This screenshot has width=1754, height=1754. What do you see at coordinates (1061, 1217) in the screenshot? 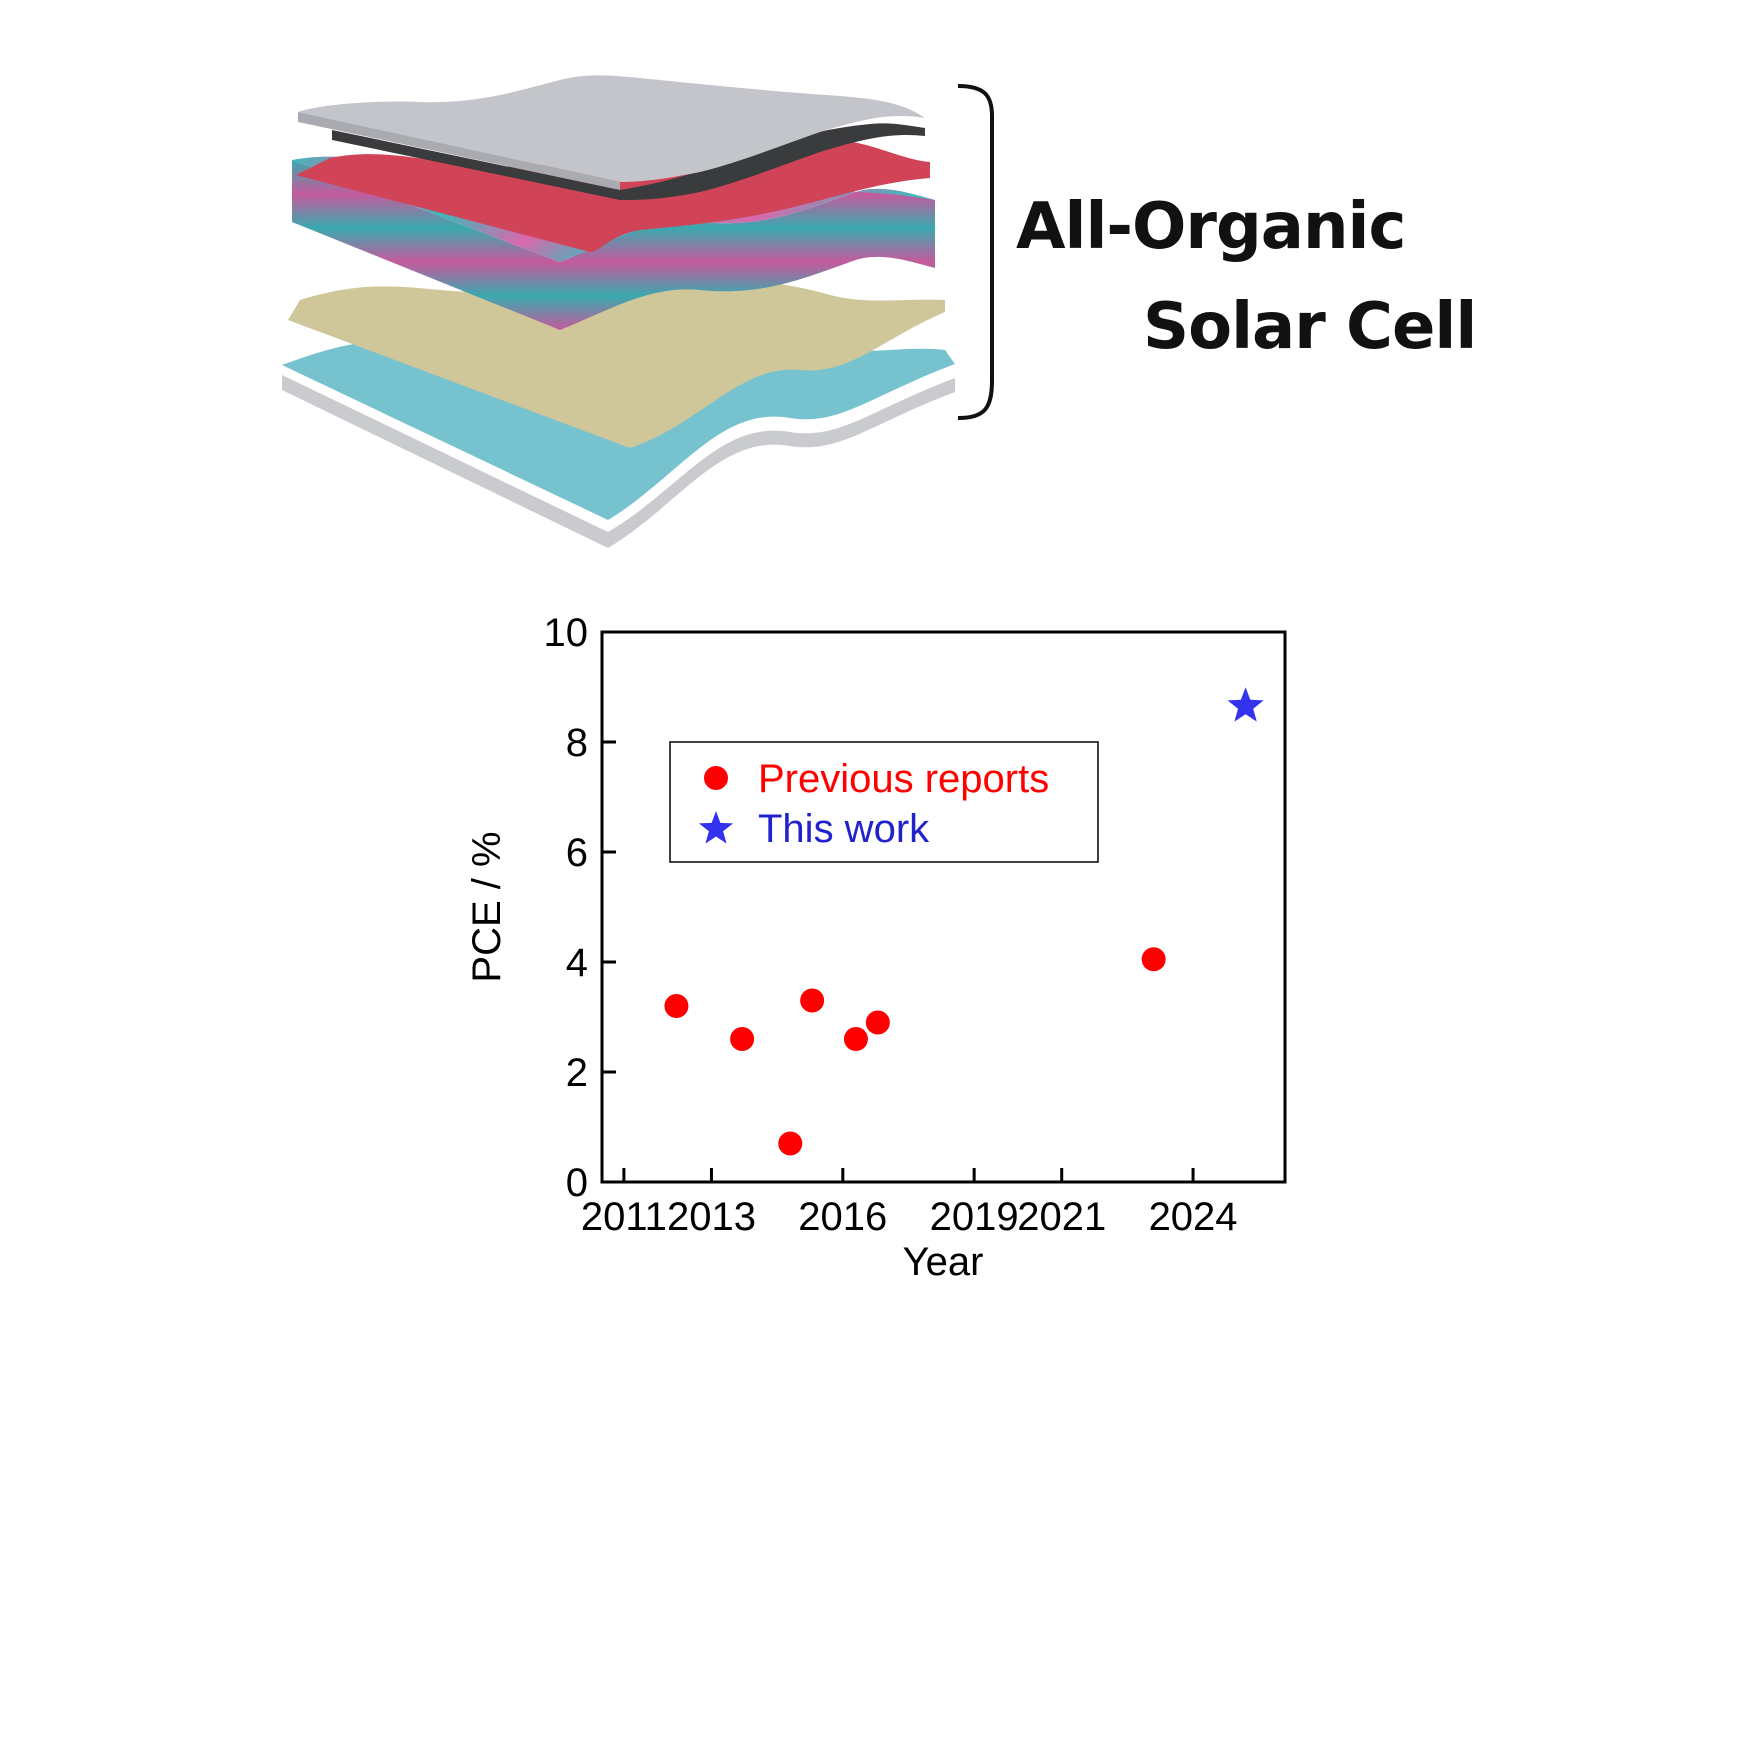
I see `x-tick-label: 2021` at bounding box center [1061, 1217].